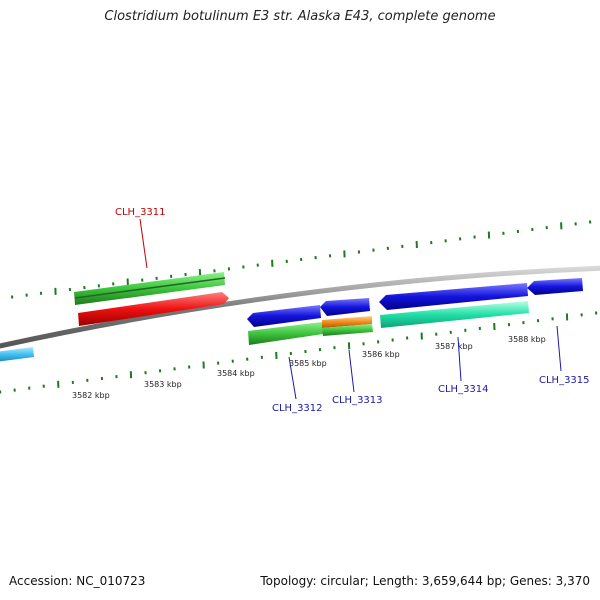 This screenshot has height=600, width=600. What do you see at coordinates (153, 309) in the screenshot?
I see `gene-red-forward` at bounding box center [153, 309].